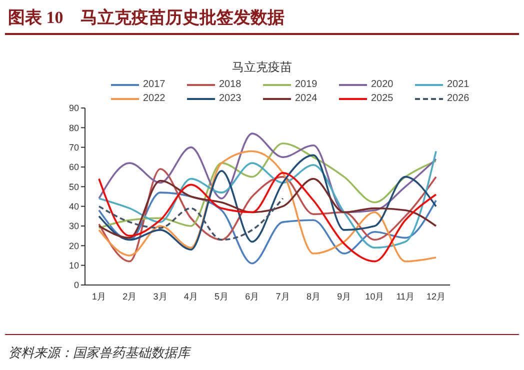 The image size is (524, 370). Describe the element at coordinates (382, 98) in the screenshot. I see `legend-label: 2025` at that location.